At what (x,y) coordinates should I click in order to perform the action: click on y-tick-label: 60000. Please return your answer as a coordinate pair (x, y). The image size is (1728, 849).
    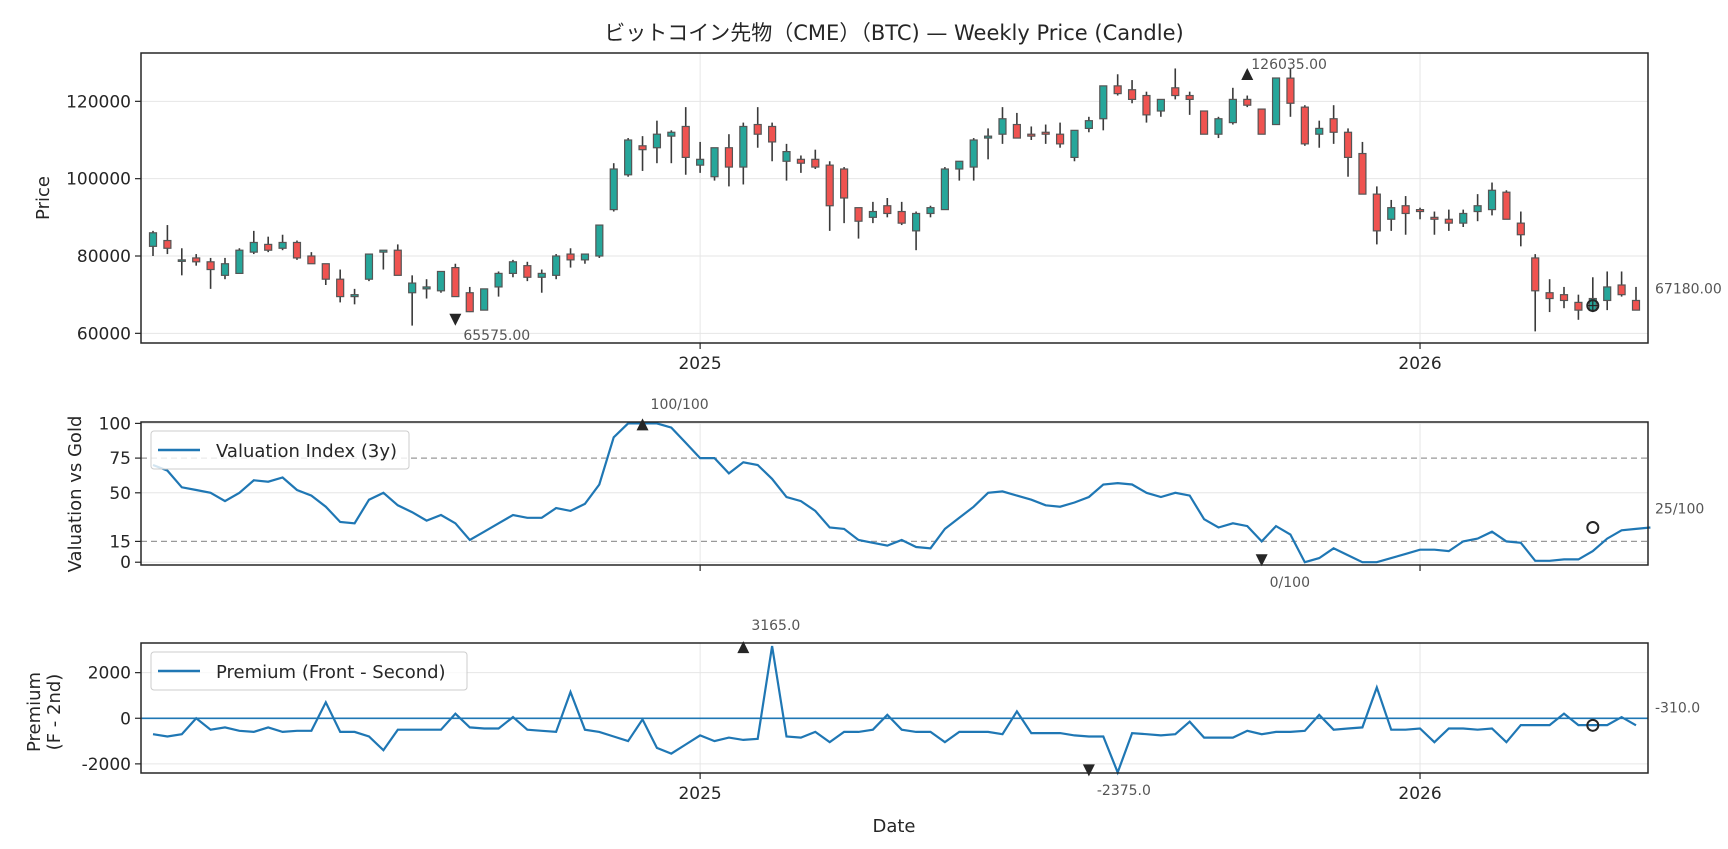
    Looking at the image, I should click on (104, 334).